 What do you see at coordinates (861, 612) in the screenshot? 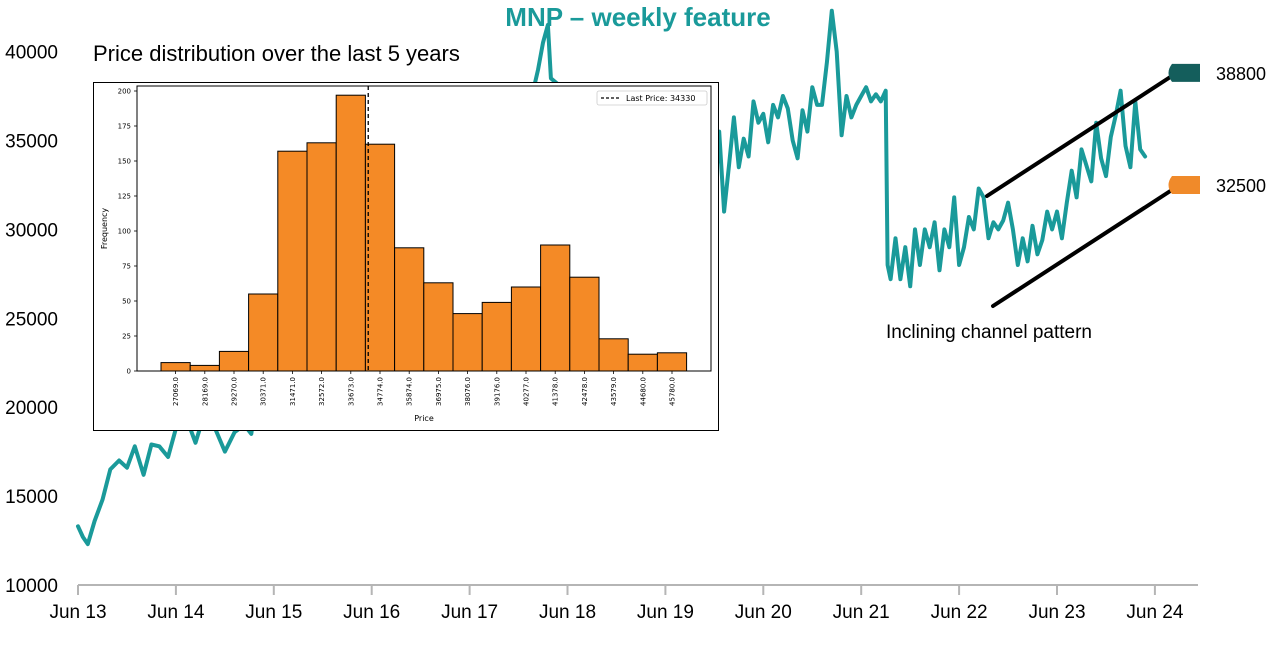
I see `x-tick-label: Jun 21` at bounding box center [861, 612].